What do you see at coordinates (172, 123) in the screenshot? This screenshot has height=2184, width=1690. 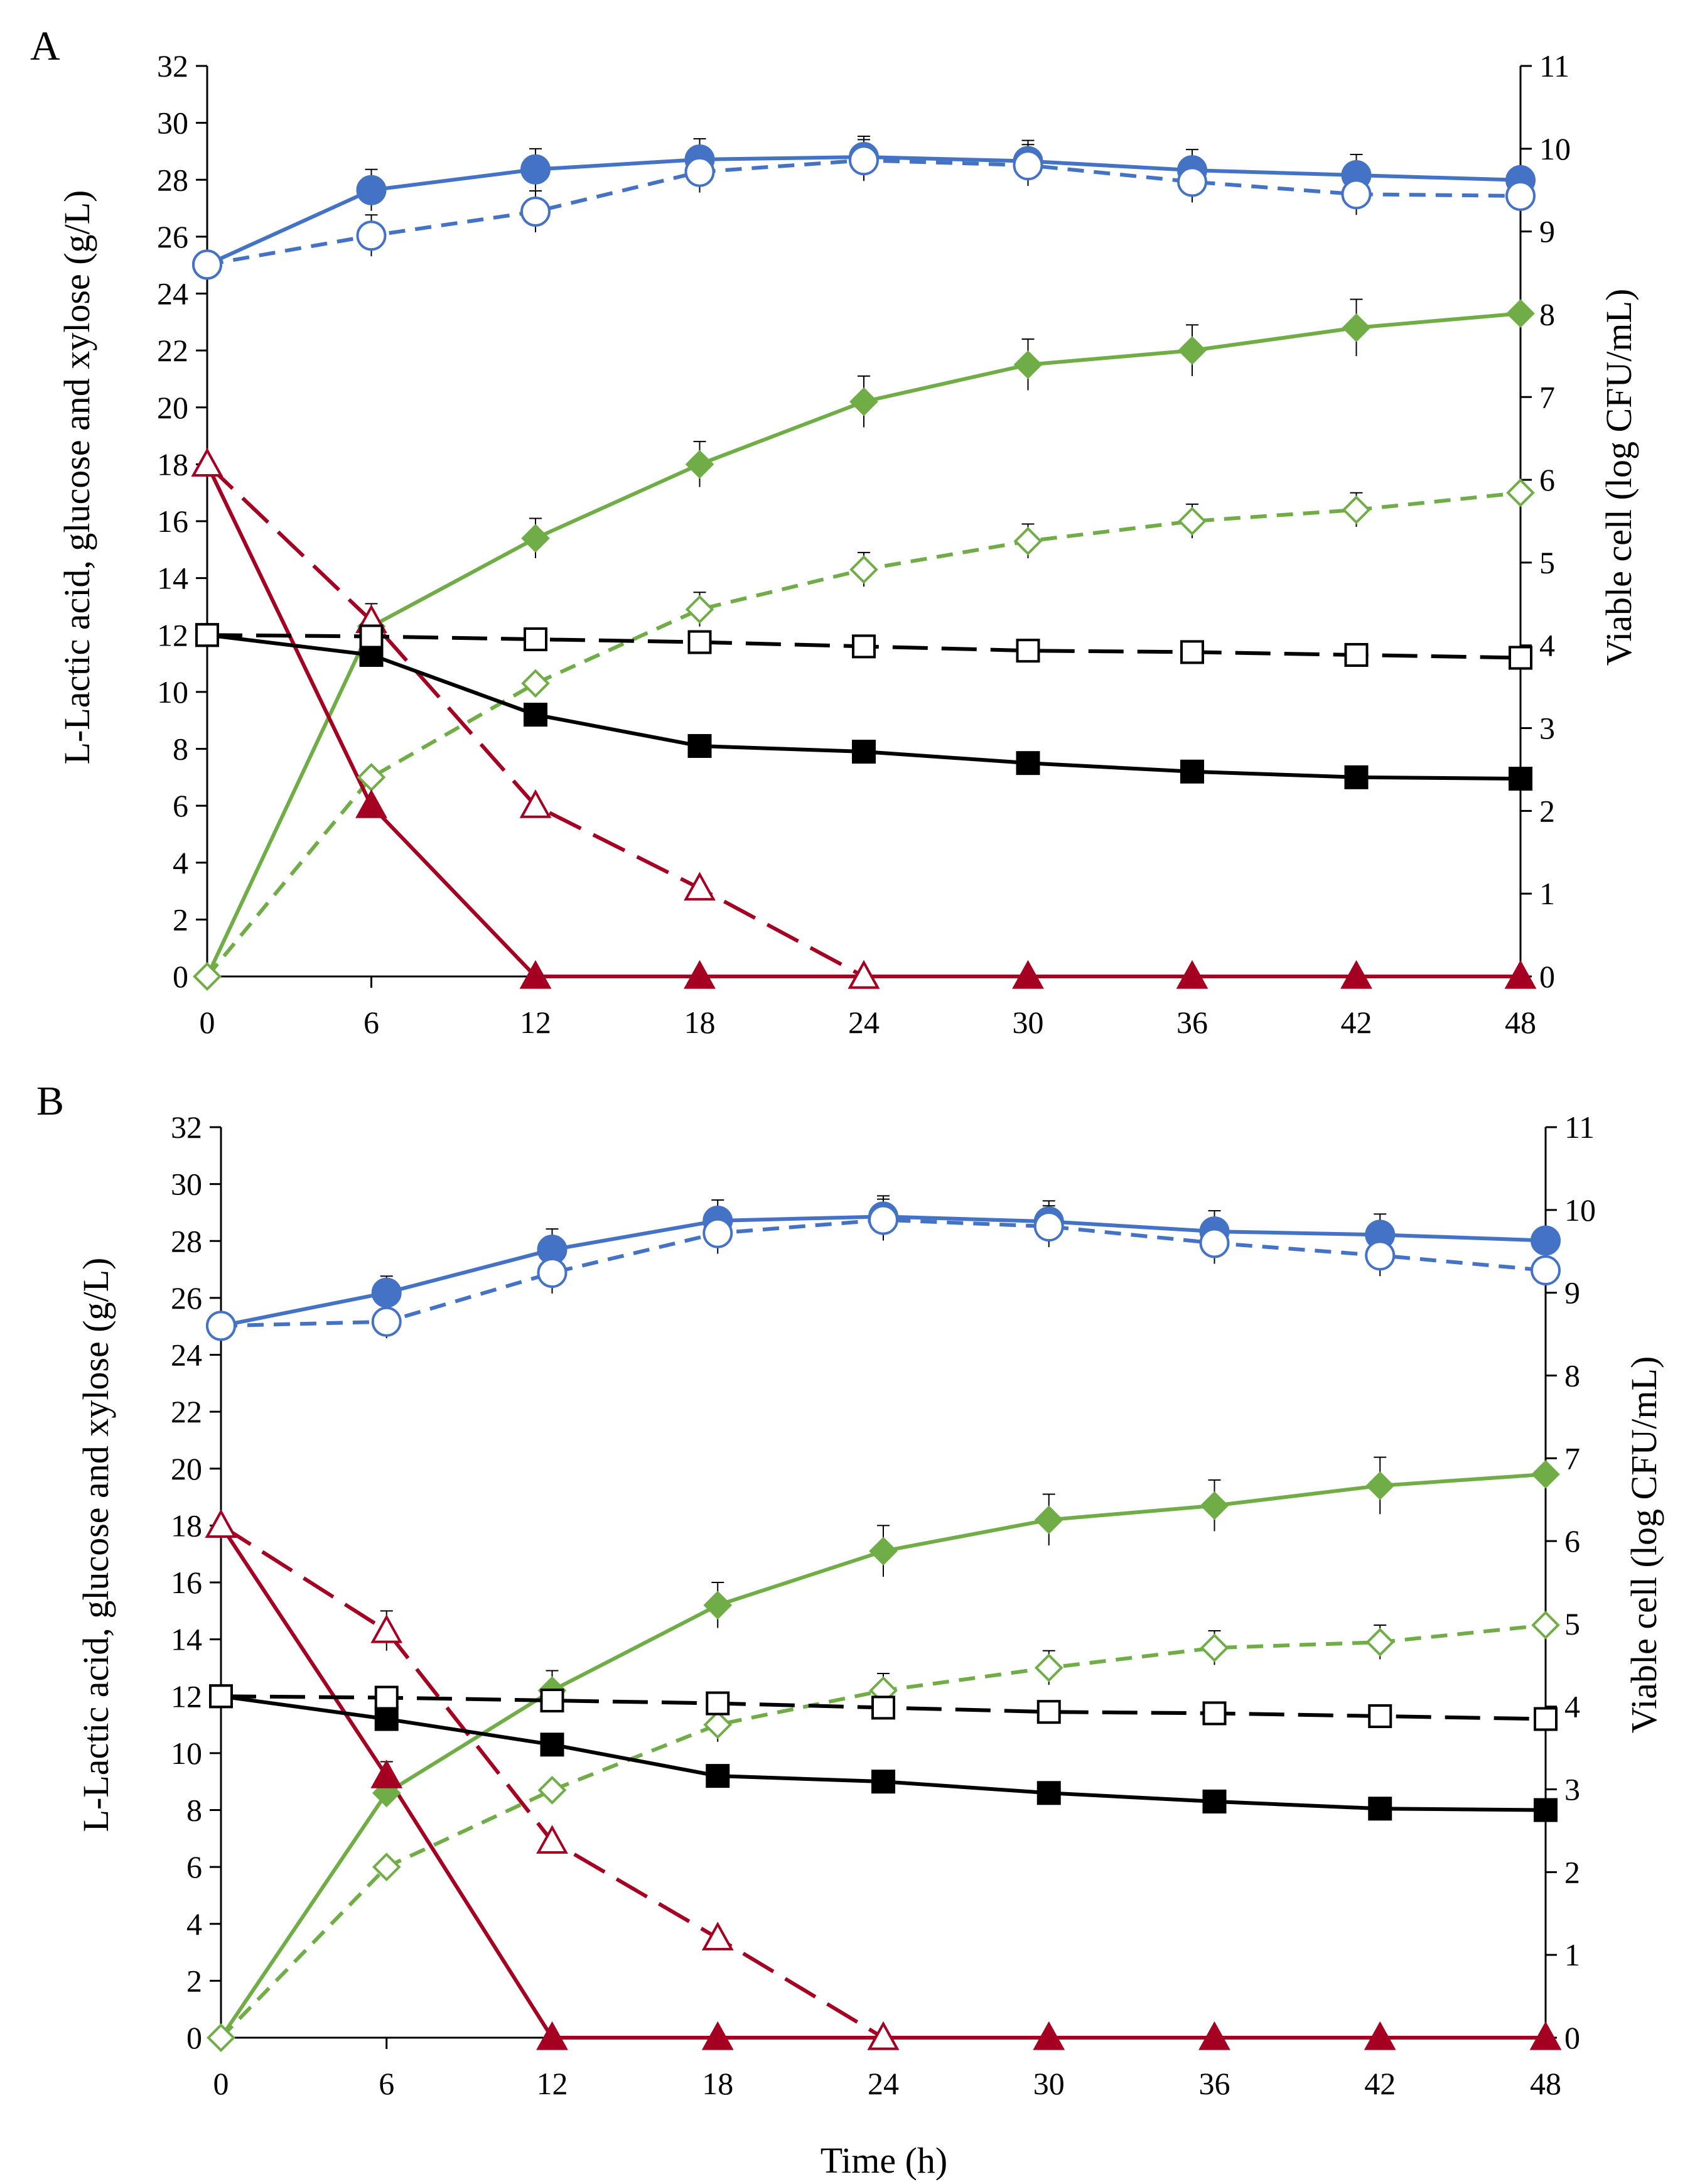 I see `y-tick-label-left: 30` at bounding box center [172, 123].